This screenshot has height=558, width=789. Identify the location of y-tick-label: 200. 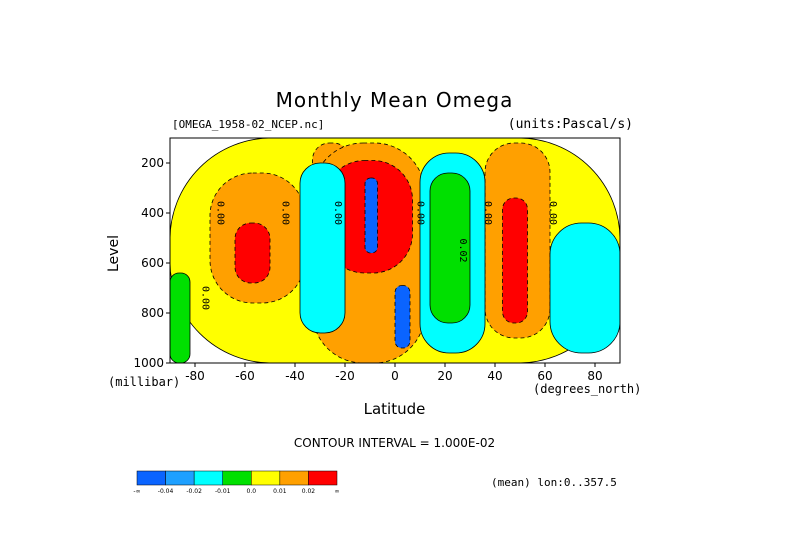
(152, 163).